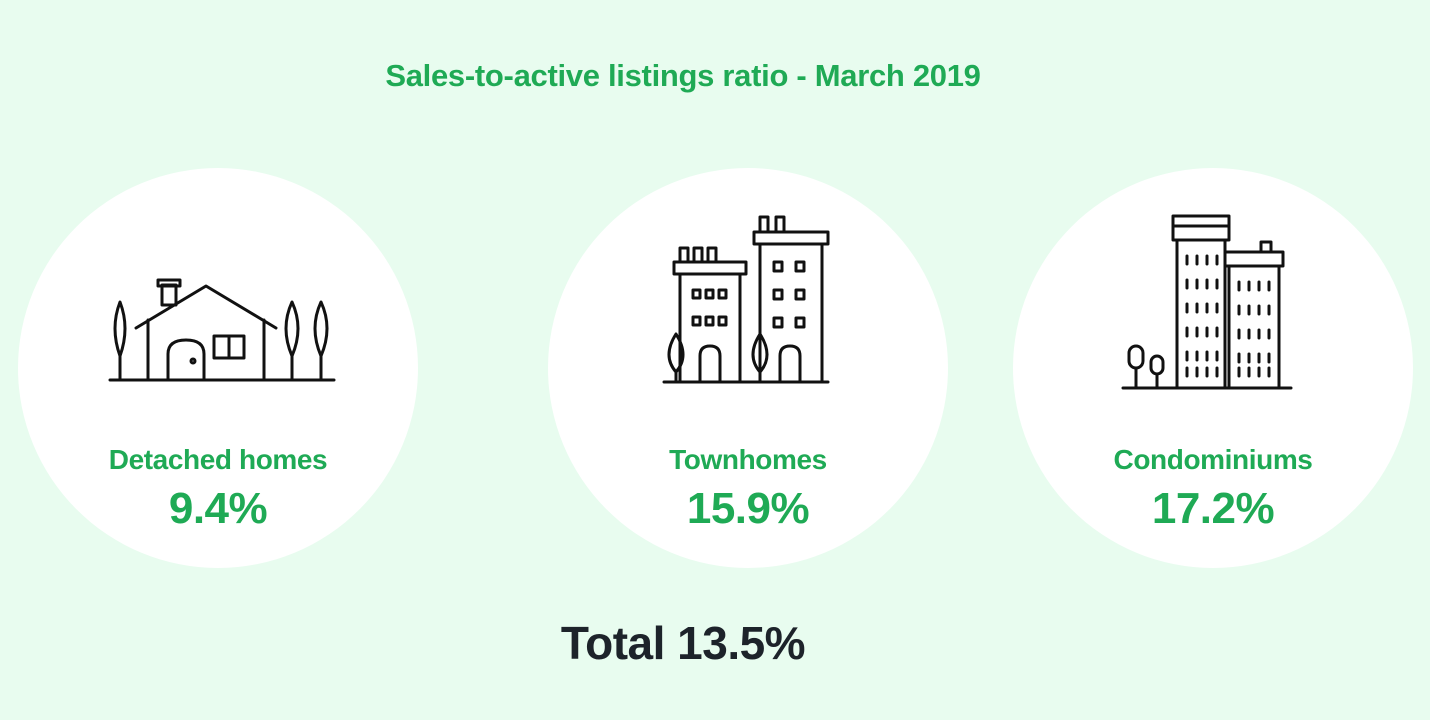  I want to click on detached-house-icon, so click(222, 330).